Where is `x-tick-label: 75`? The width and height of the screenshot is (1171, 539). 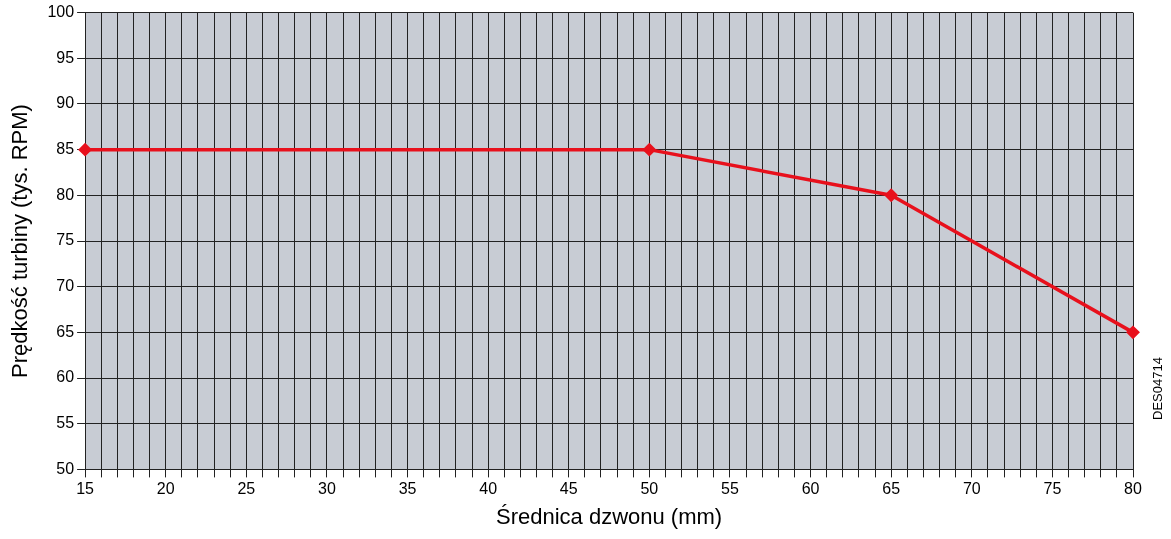
x-tick-label: 75 is located at coordinates (1052, 489).